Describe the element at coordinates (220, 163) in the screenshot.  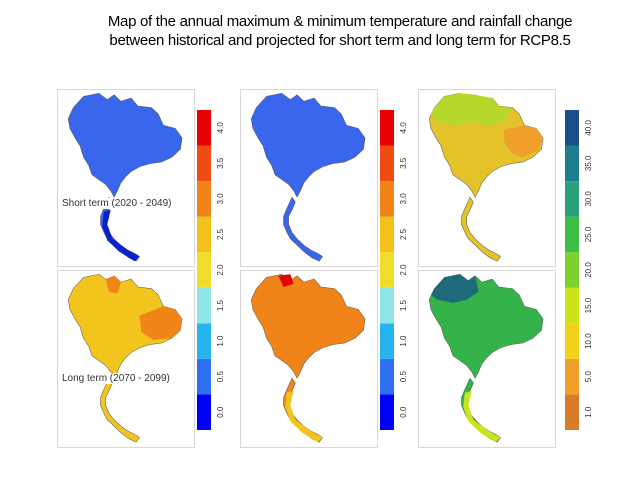
I see `temp1-tick-label: 3.5` at that location.